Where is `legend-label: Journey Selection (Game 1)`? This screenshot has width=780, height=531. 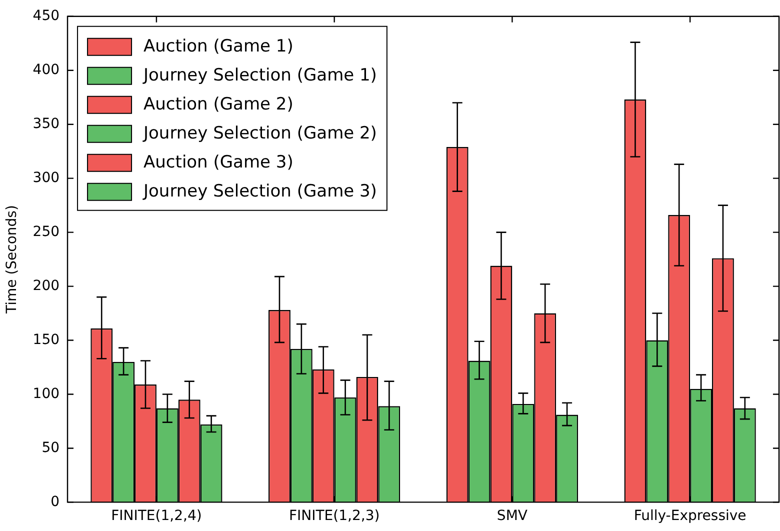 legend-label: Journey Selection (Game 1) is located at coordinates (259, 75).